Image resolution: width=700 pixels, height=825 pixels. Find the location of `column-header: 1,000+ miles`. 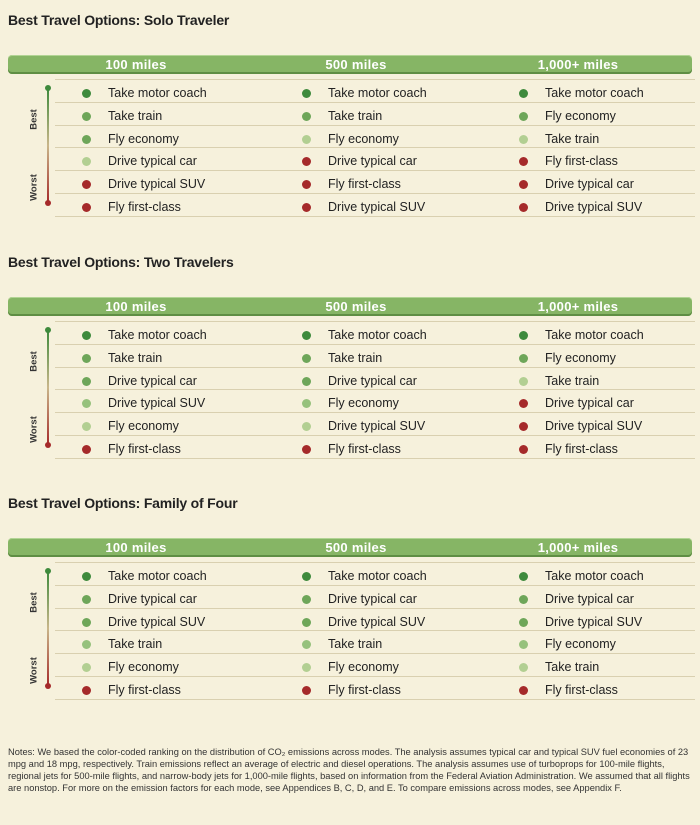

column-header: 1,000+ miles is located at coordinates (578, 547).